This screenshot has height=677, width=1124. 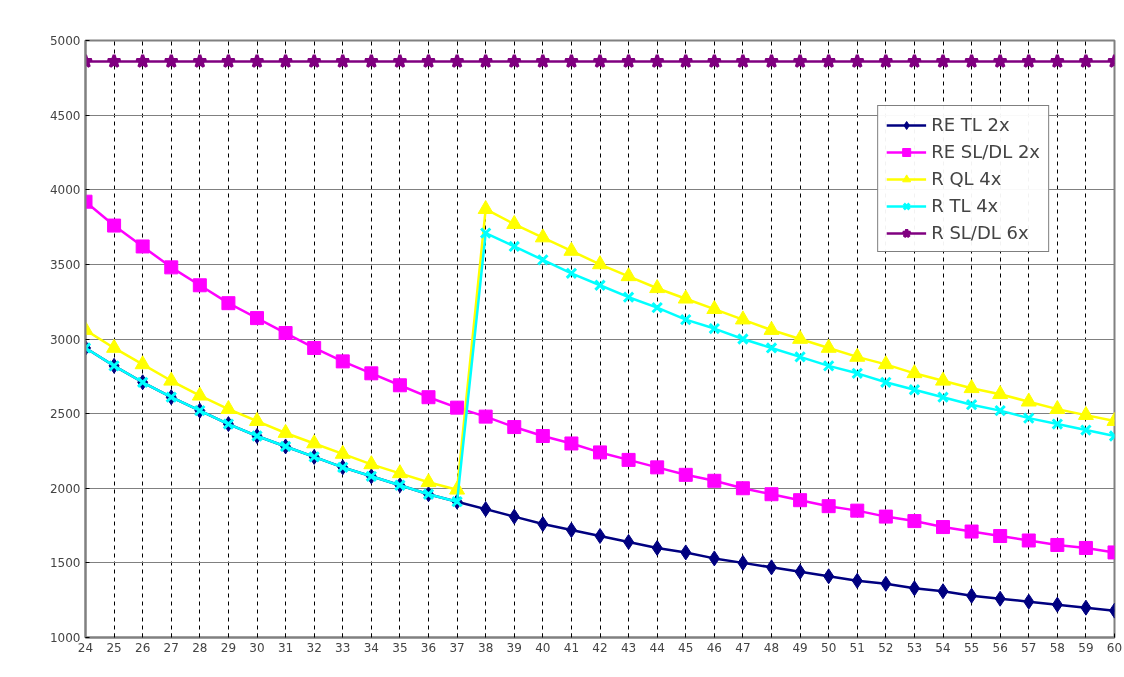 What do you see at coordinates (65, 488) in the screenshot?
I see `y-tick-label: 2000` at bounding box center [65, 488].